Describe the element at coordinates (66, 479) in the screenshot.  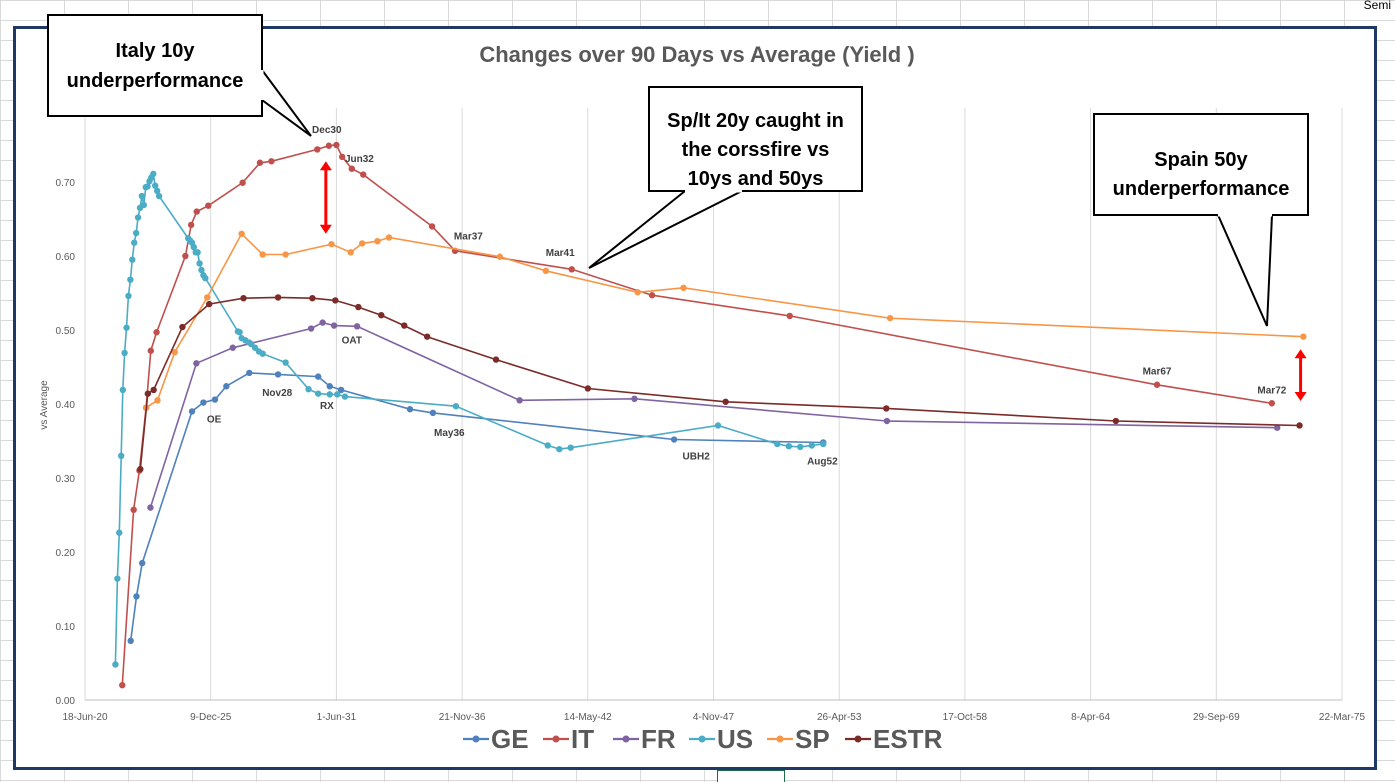
I see `y-tick-label: 0.30` at that location.